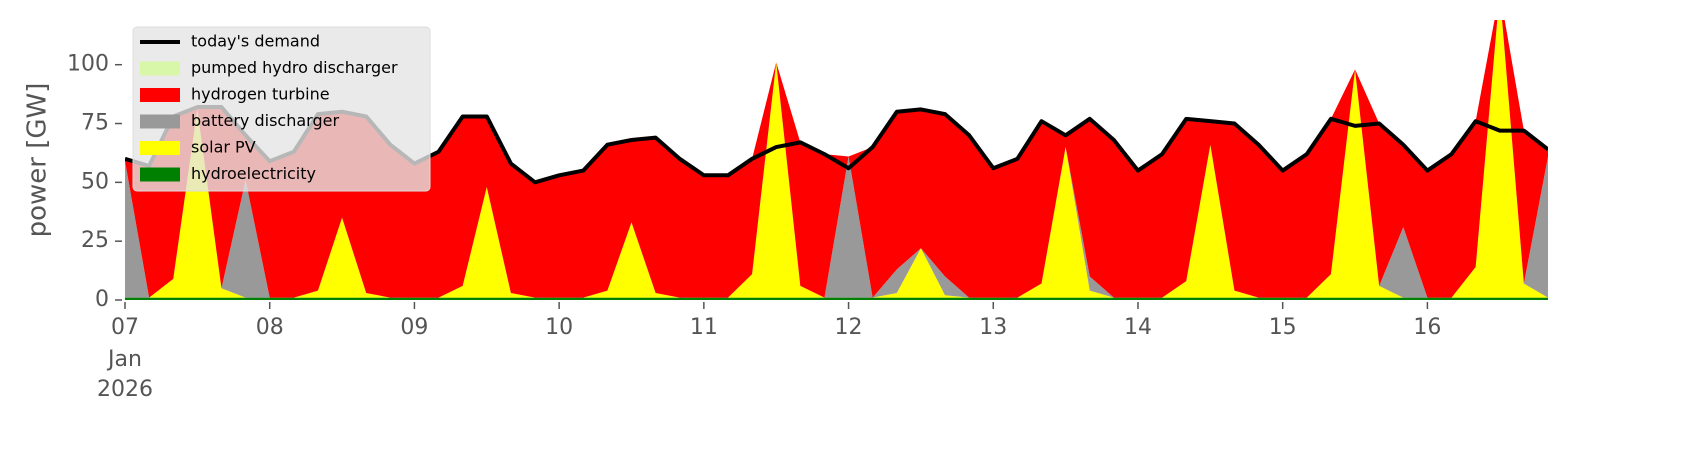 The height and width of the screenshot is (460, 1706). Describe the element at coordinates (124, 359) in the screenshot. I see `x-tick-month: Jan` at that location.